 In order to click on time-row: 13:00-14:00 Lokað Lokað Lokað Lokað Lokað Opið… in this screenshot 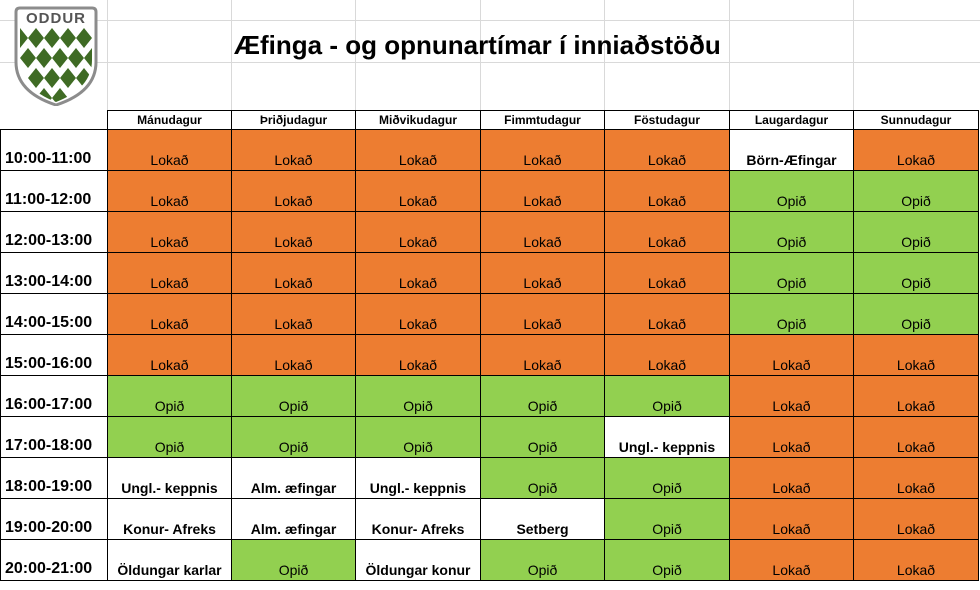, I will do `click(489, 273)`.